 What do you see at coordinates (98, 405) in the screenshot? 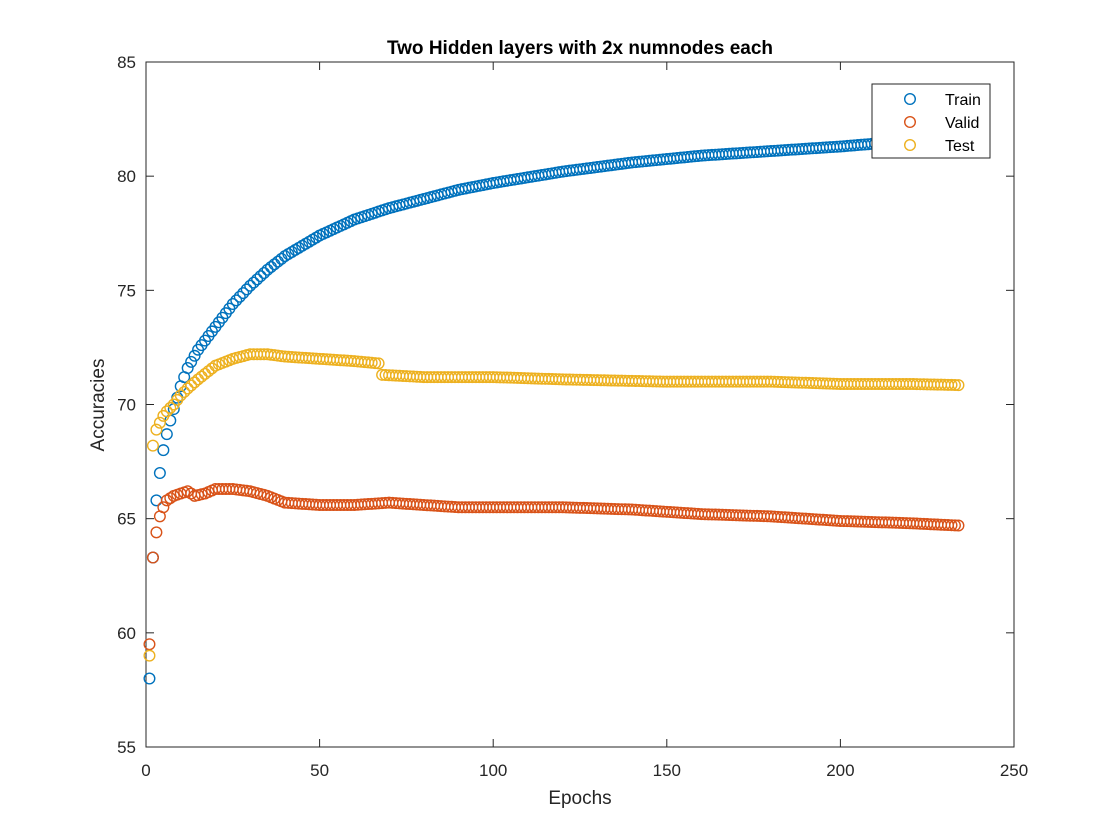
I see `y-axis-title: Accuracies` at bounding box center [98, 405].